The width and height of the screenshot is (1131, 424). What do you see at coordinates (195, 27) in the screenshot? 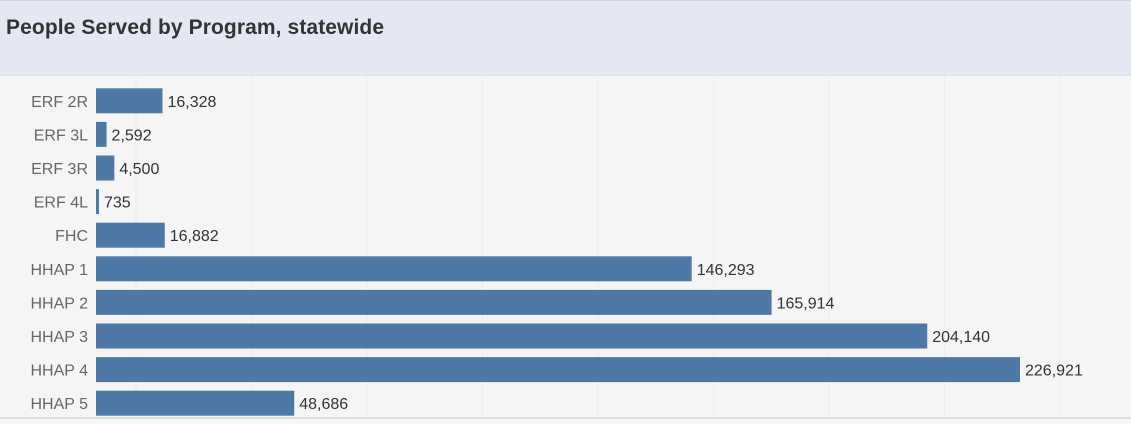
I see `chart-title: People Served by Program, statewide` at bounding box center [195, 27].